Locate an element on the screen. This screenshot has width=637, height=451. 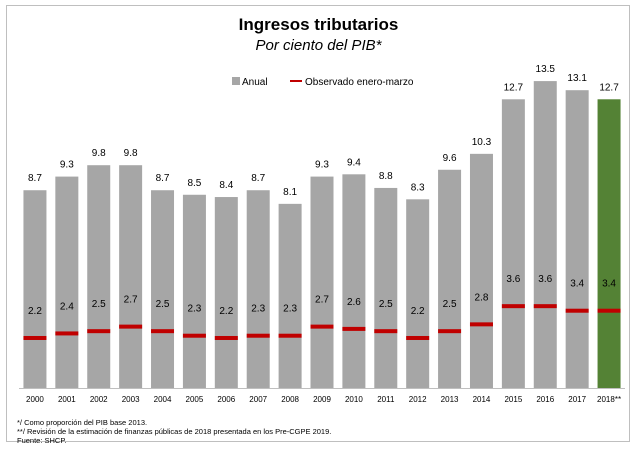
chart-title: Ingresos tributarios is located at coordinates (318, 24).